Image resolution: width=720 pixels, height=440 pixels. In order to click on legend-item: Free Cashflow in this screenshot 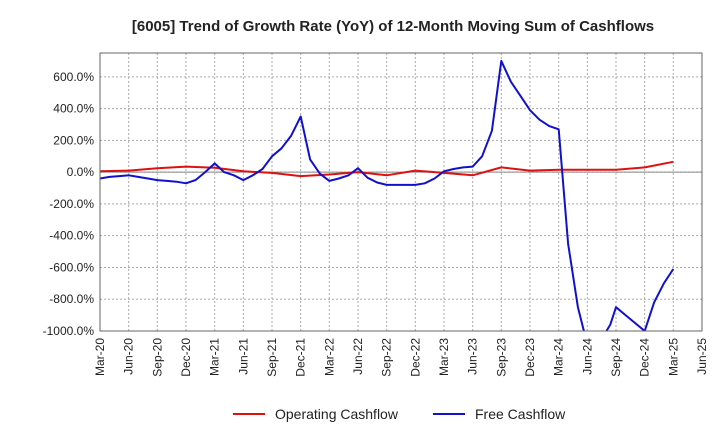, I will do `click(499, 414)`.